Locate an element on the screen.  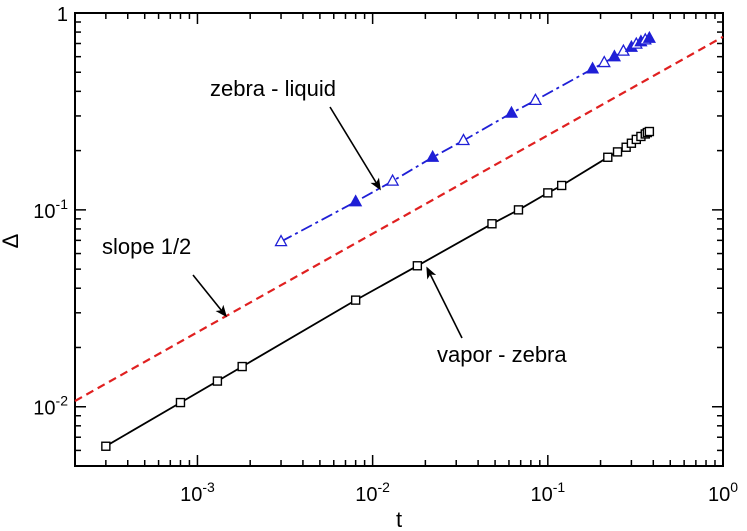
y-axis-label: Δ is located at coordinates (11, 240).